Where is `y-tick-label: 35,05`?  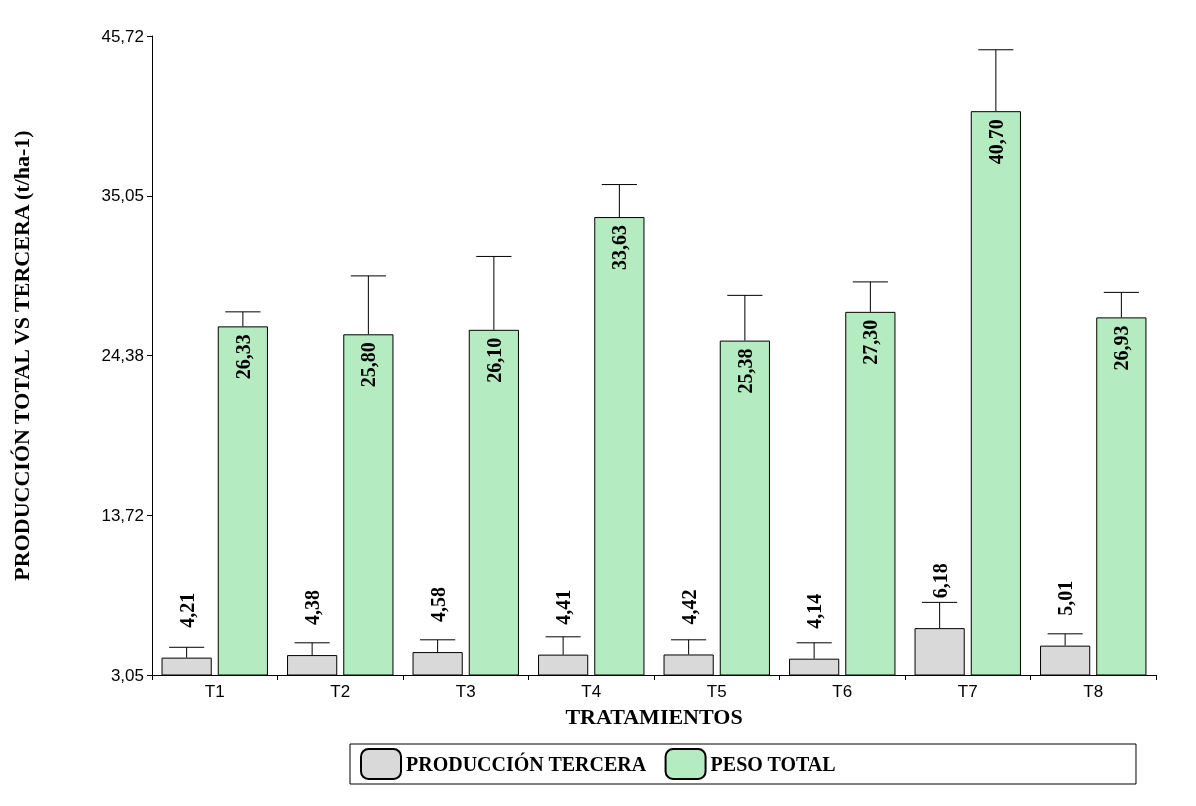 y-tick-label: 35,05 is located at coordinates (122, 196).